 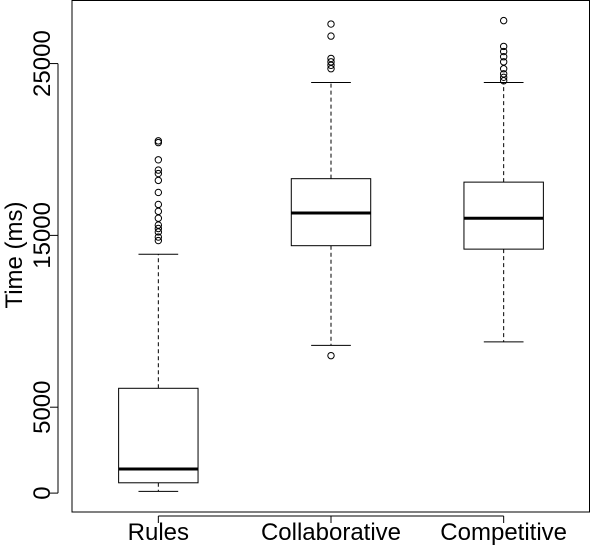 I want to click on y-tick-label: 15000, so click(x=42, y=235).